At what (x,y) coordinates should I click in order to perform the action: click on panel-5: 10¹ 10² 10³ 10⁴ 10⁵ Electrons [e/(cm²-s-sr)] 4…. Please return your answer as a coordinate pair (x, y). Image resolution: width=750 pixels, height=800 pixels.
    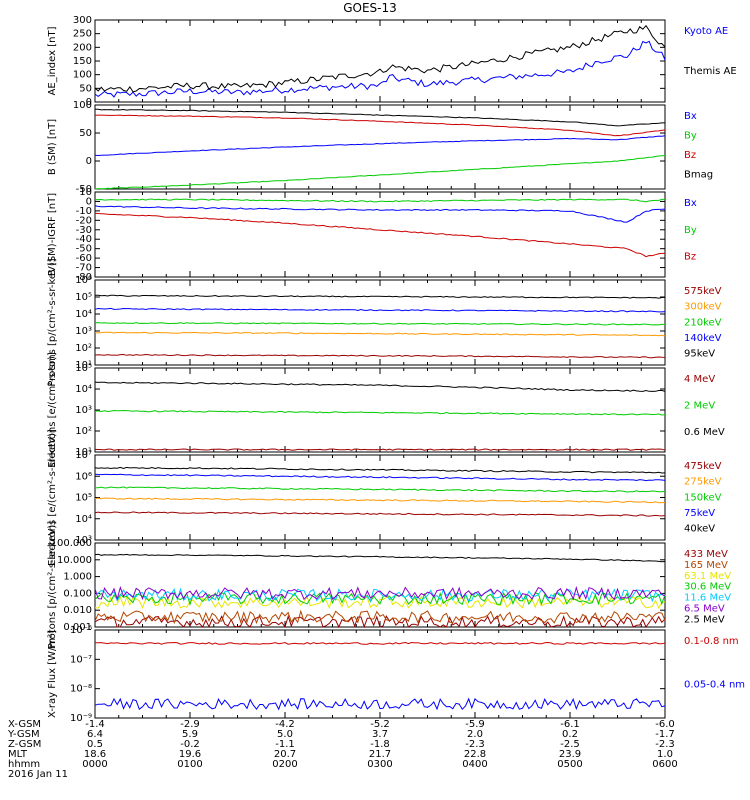
    Looking at the image, I should click on (386, 410).